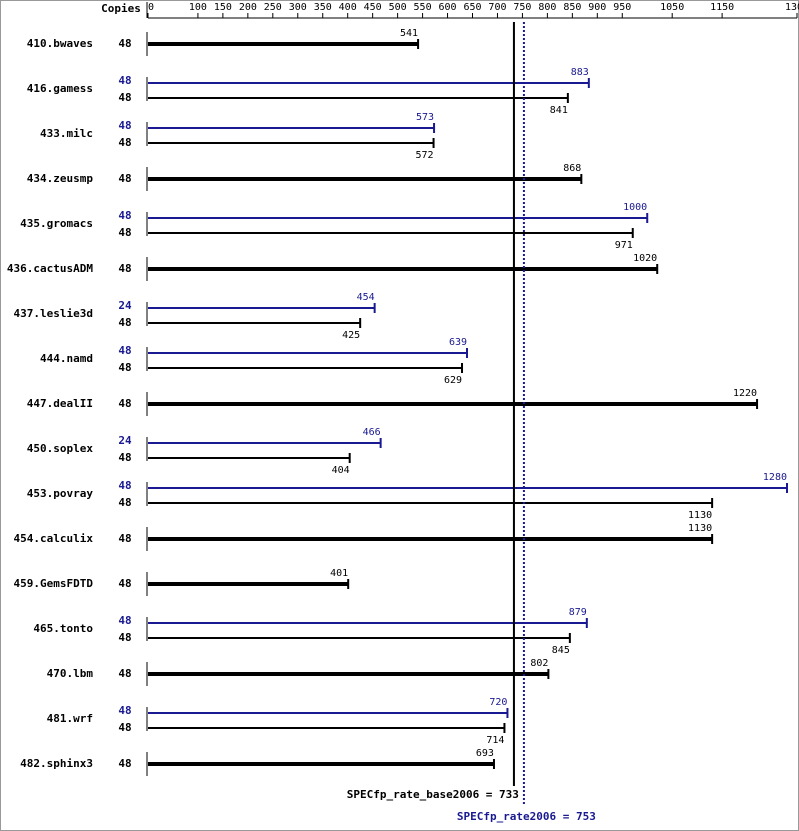  Describe the element at coordinates (398, 7) in the screenshot. I see `x-tick-label: 500` at that location.